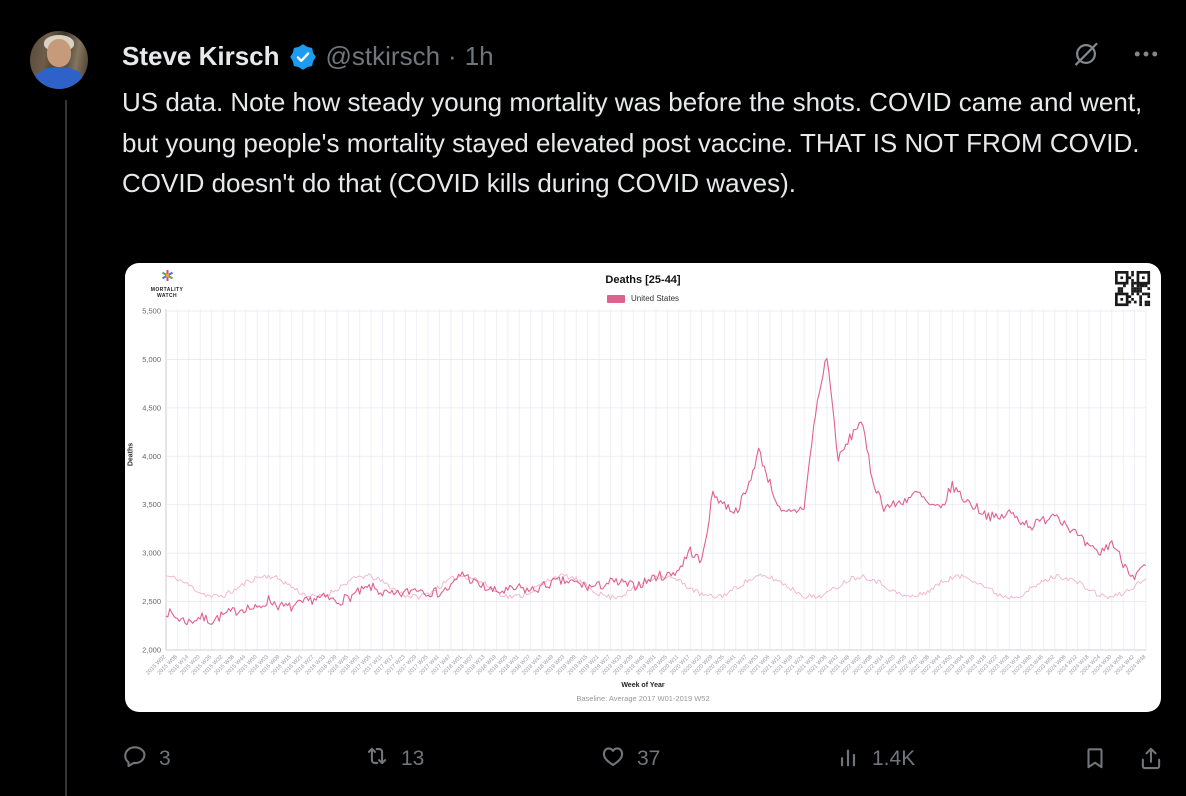  I want to click on svg-text: 3,500, so click(151, 504).